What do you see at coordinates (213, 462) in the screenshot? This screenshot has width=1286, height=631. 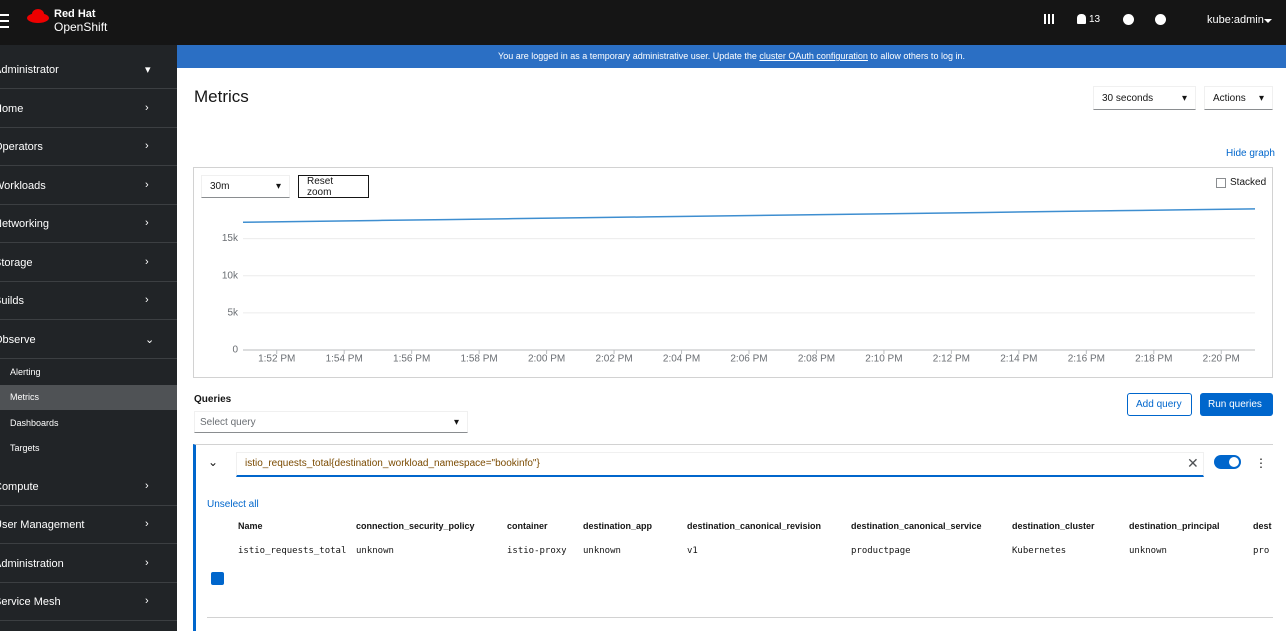 I see `collapse-toggle: ⌄` at bounding box center [213, 462].